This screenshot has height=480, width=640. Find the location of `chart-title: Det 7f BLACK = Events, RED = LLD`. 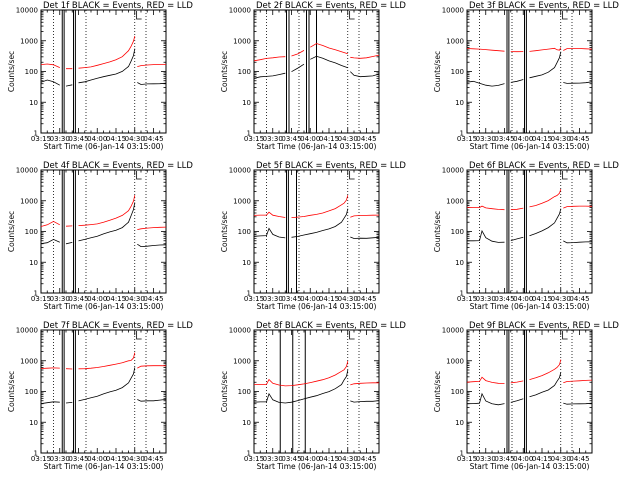

chart-title: Det 7f BLACK = Events, RED = LLD is located at coordinates (118, 326).